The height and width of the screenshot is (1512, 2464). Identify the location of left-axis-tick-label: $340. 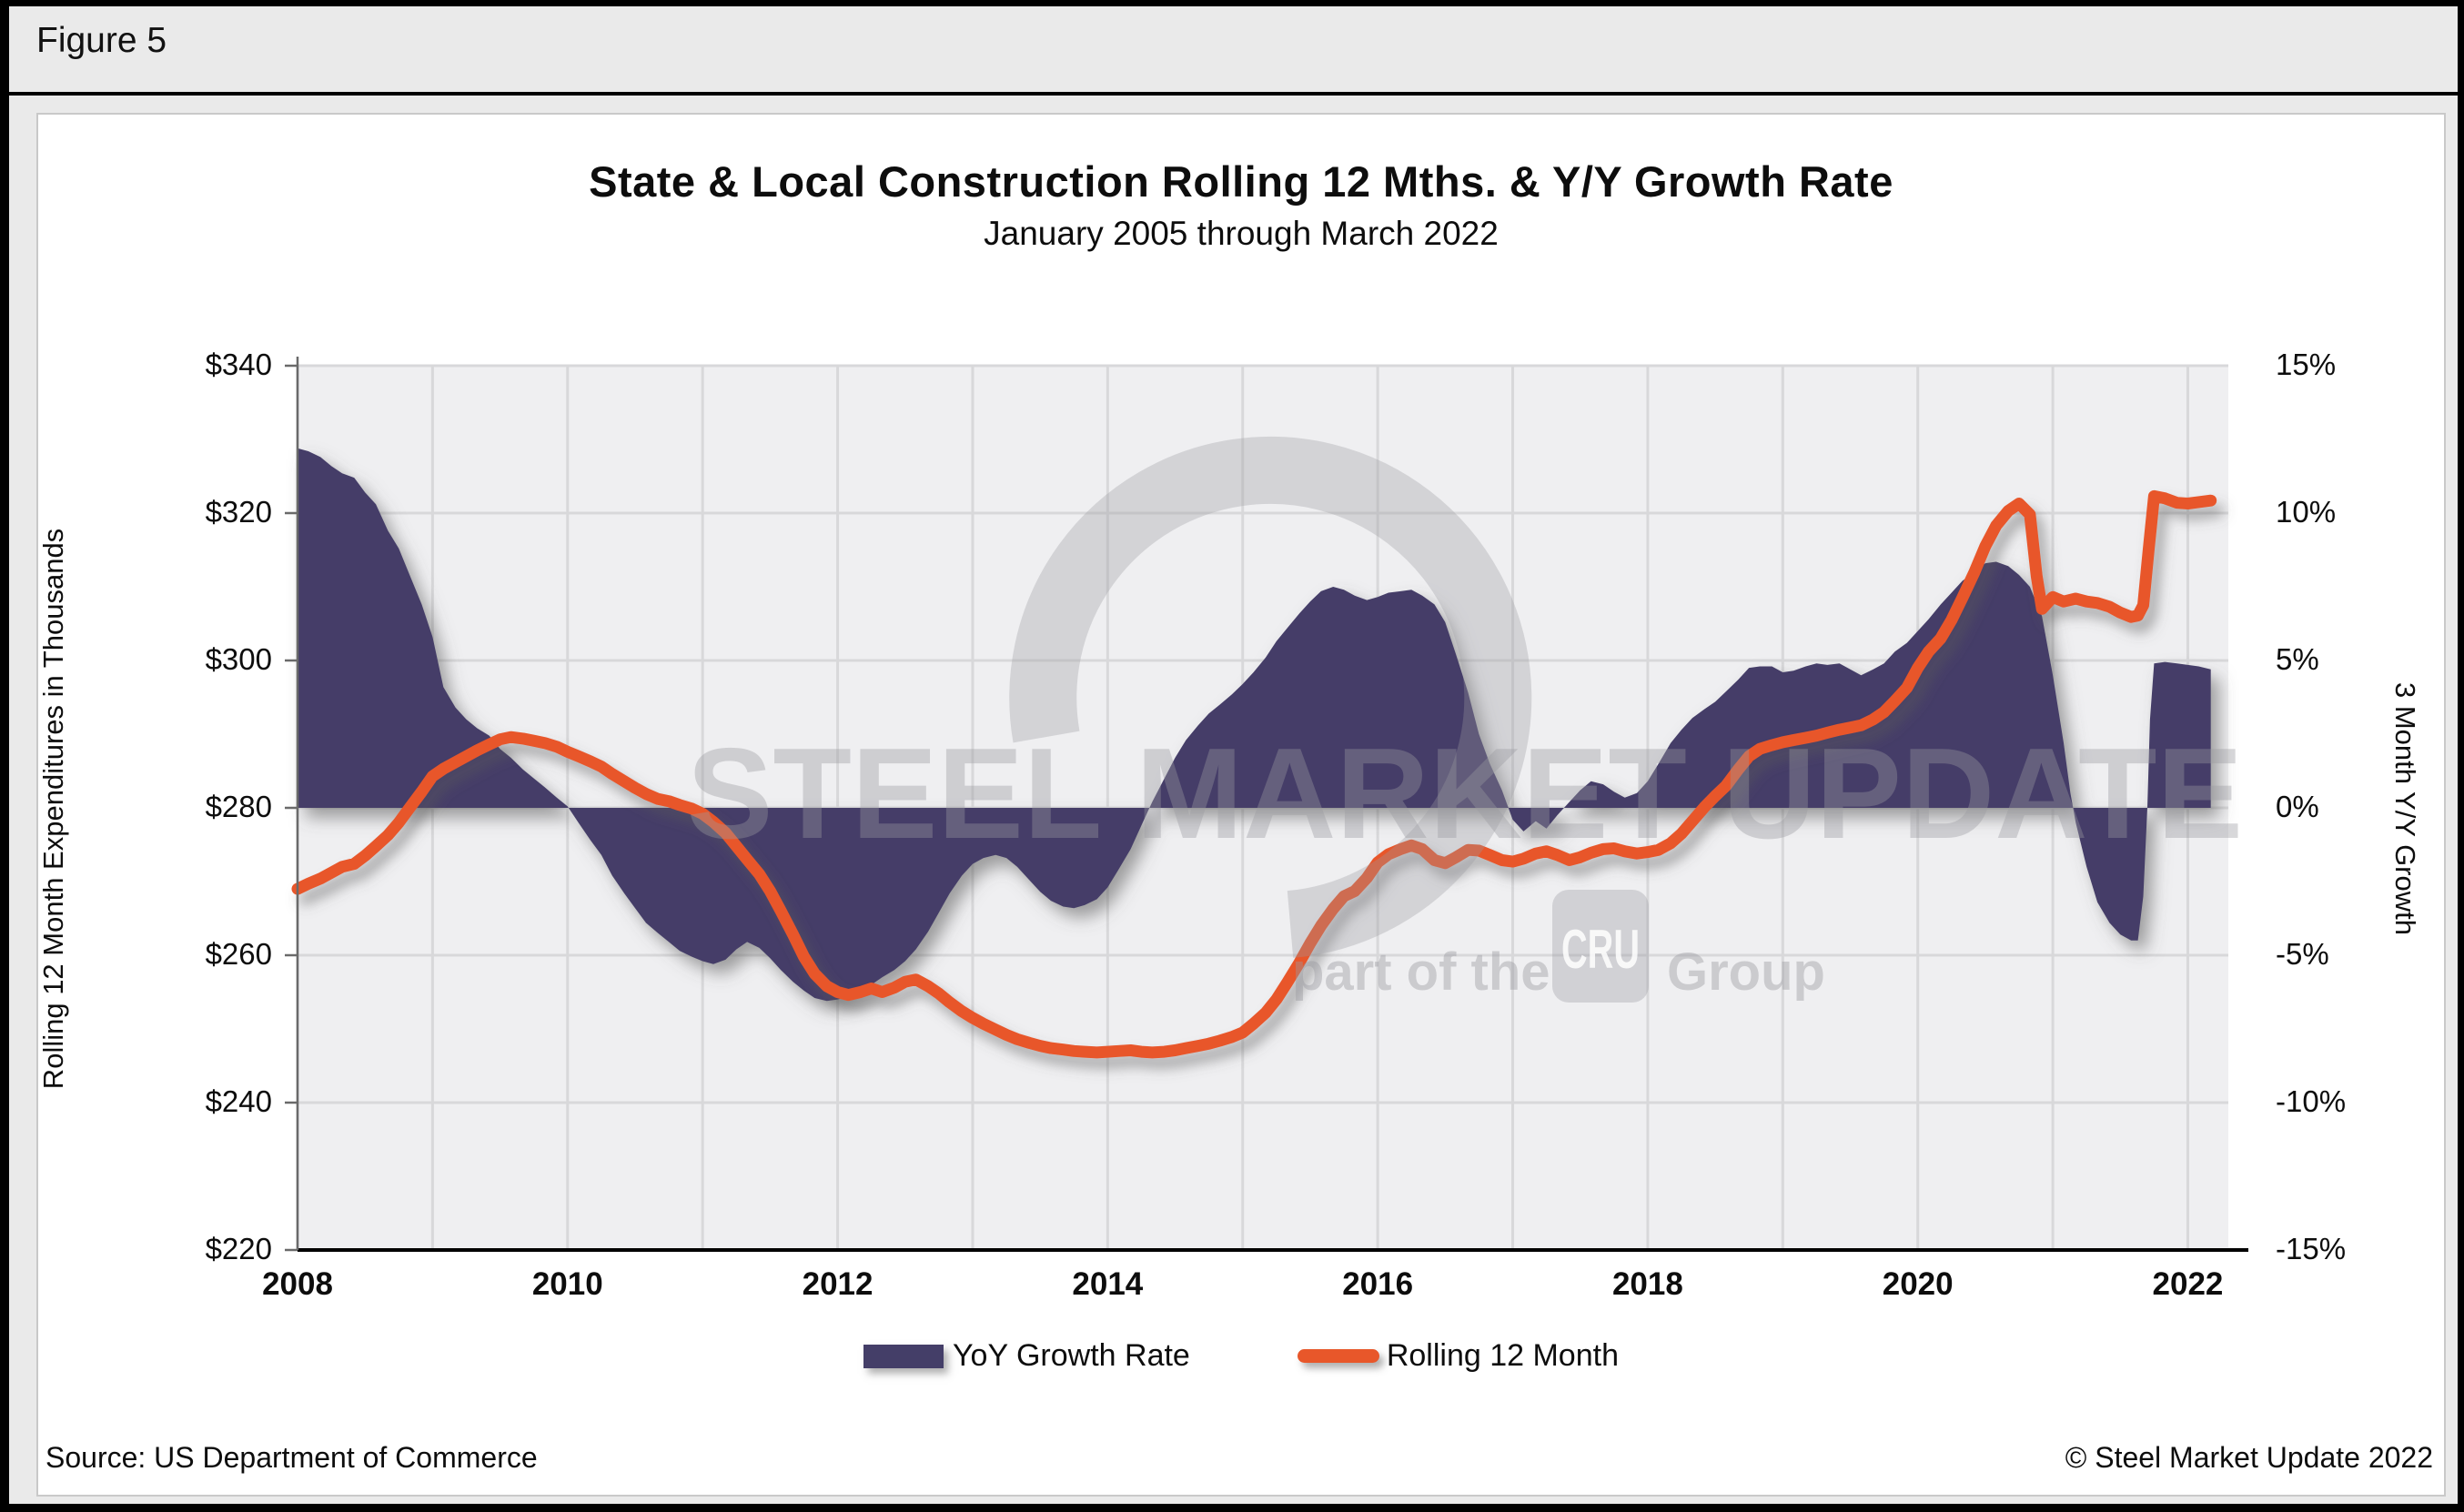
(238, 365).